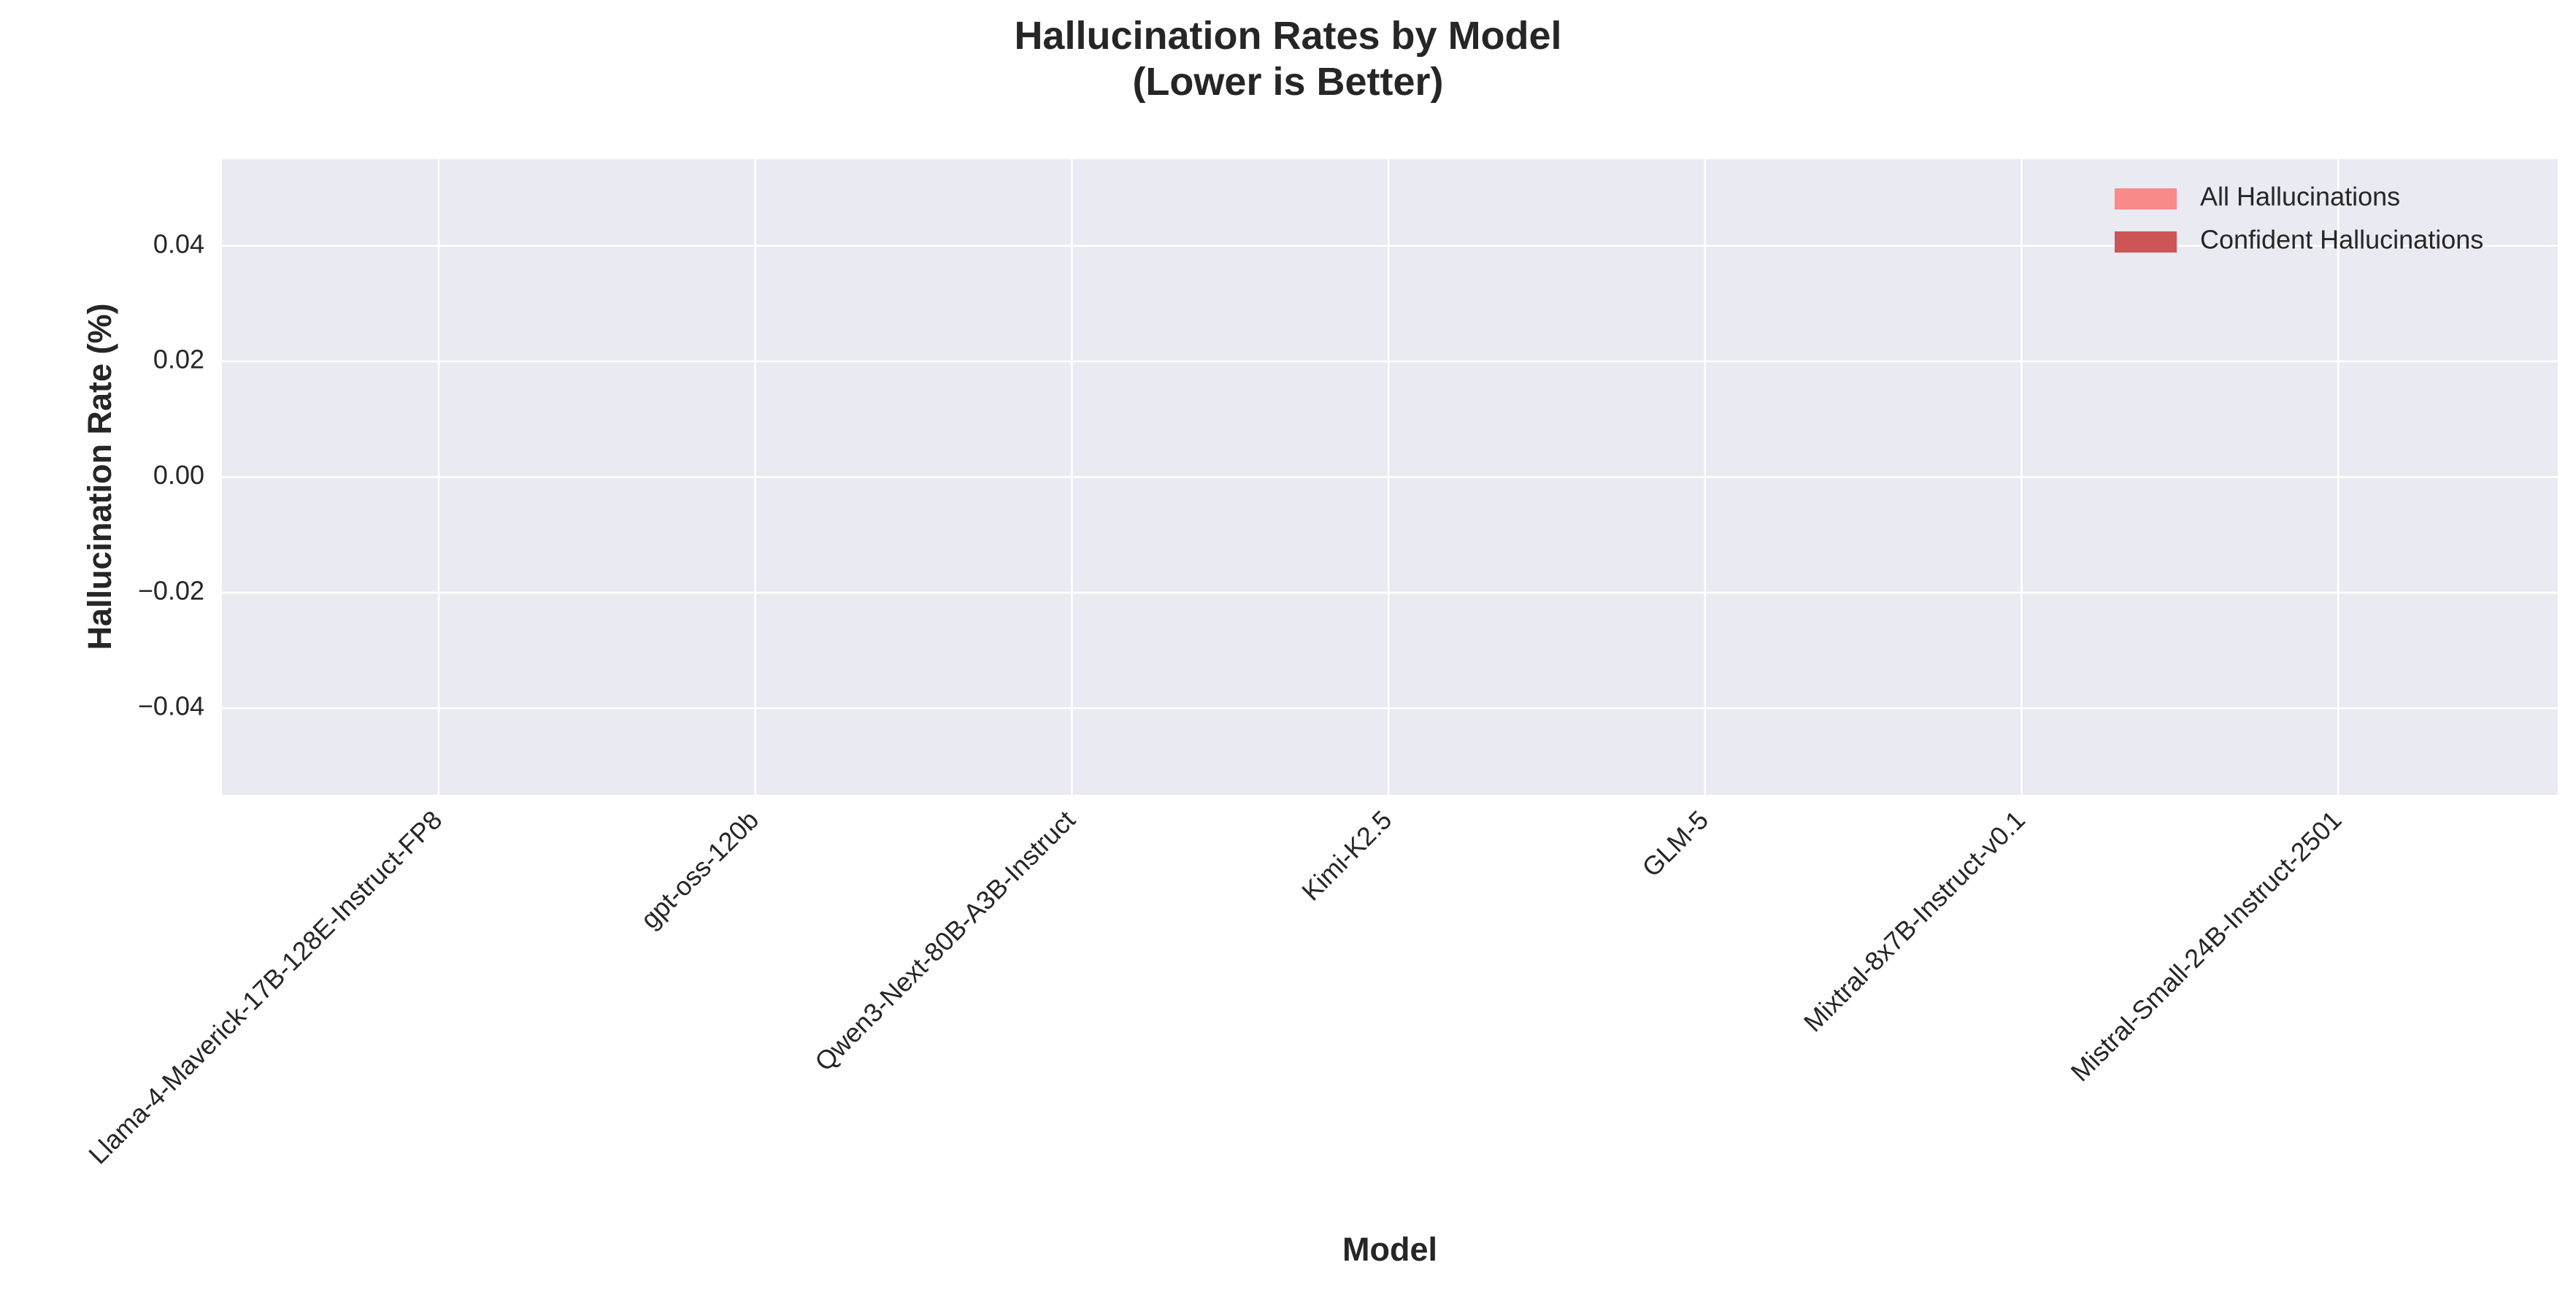 Image resolution: width=2576 pixels, height=1292 pixels. I want to click on x-tick-label: Kimi-K2.5, so click(1346, 855).